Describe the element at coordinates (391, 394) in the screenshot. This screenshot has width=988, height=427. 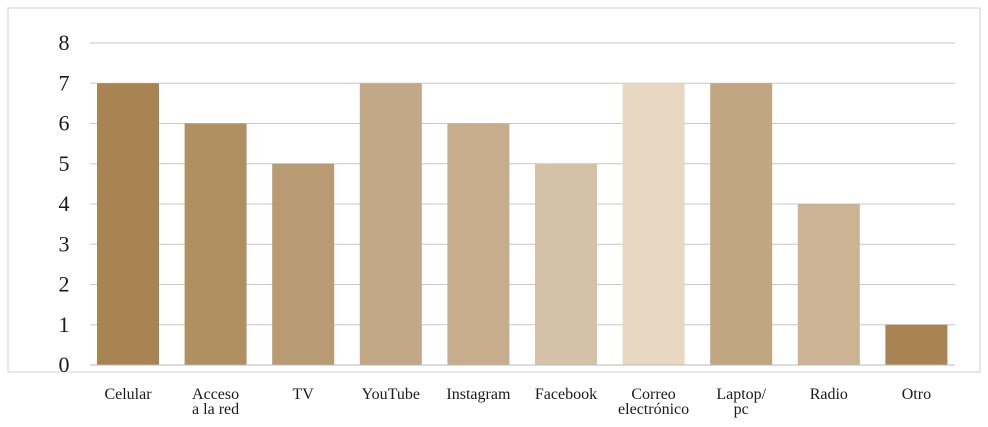
I see `x-category-label: YouTube` at that location.